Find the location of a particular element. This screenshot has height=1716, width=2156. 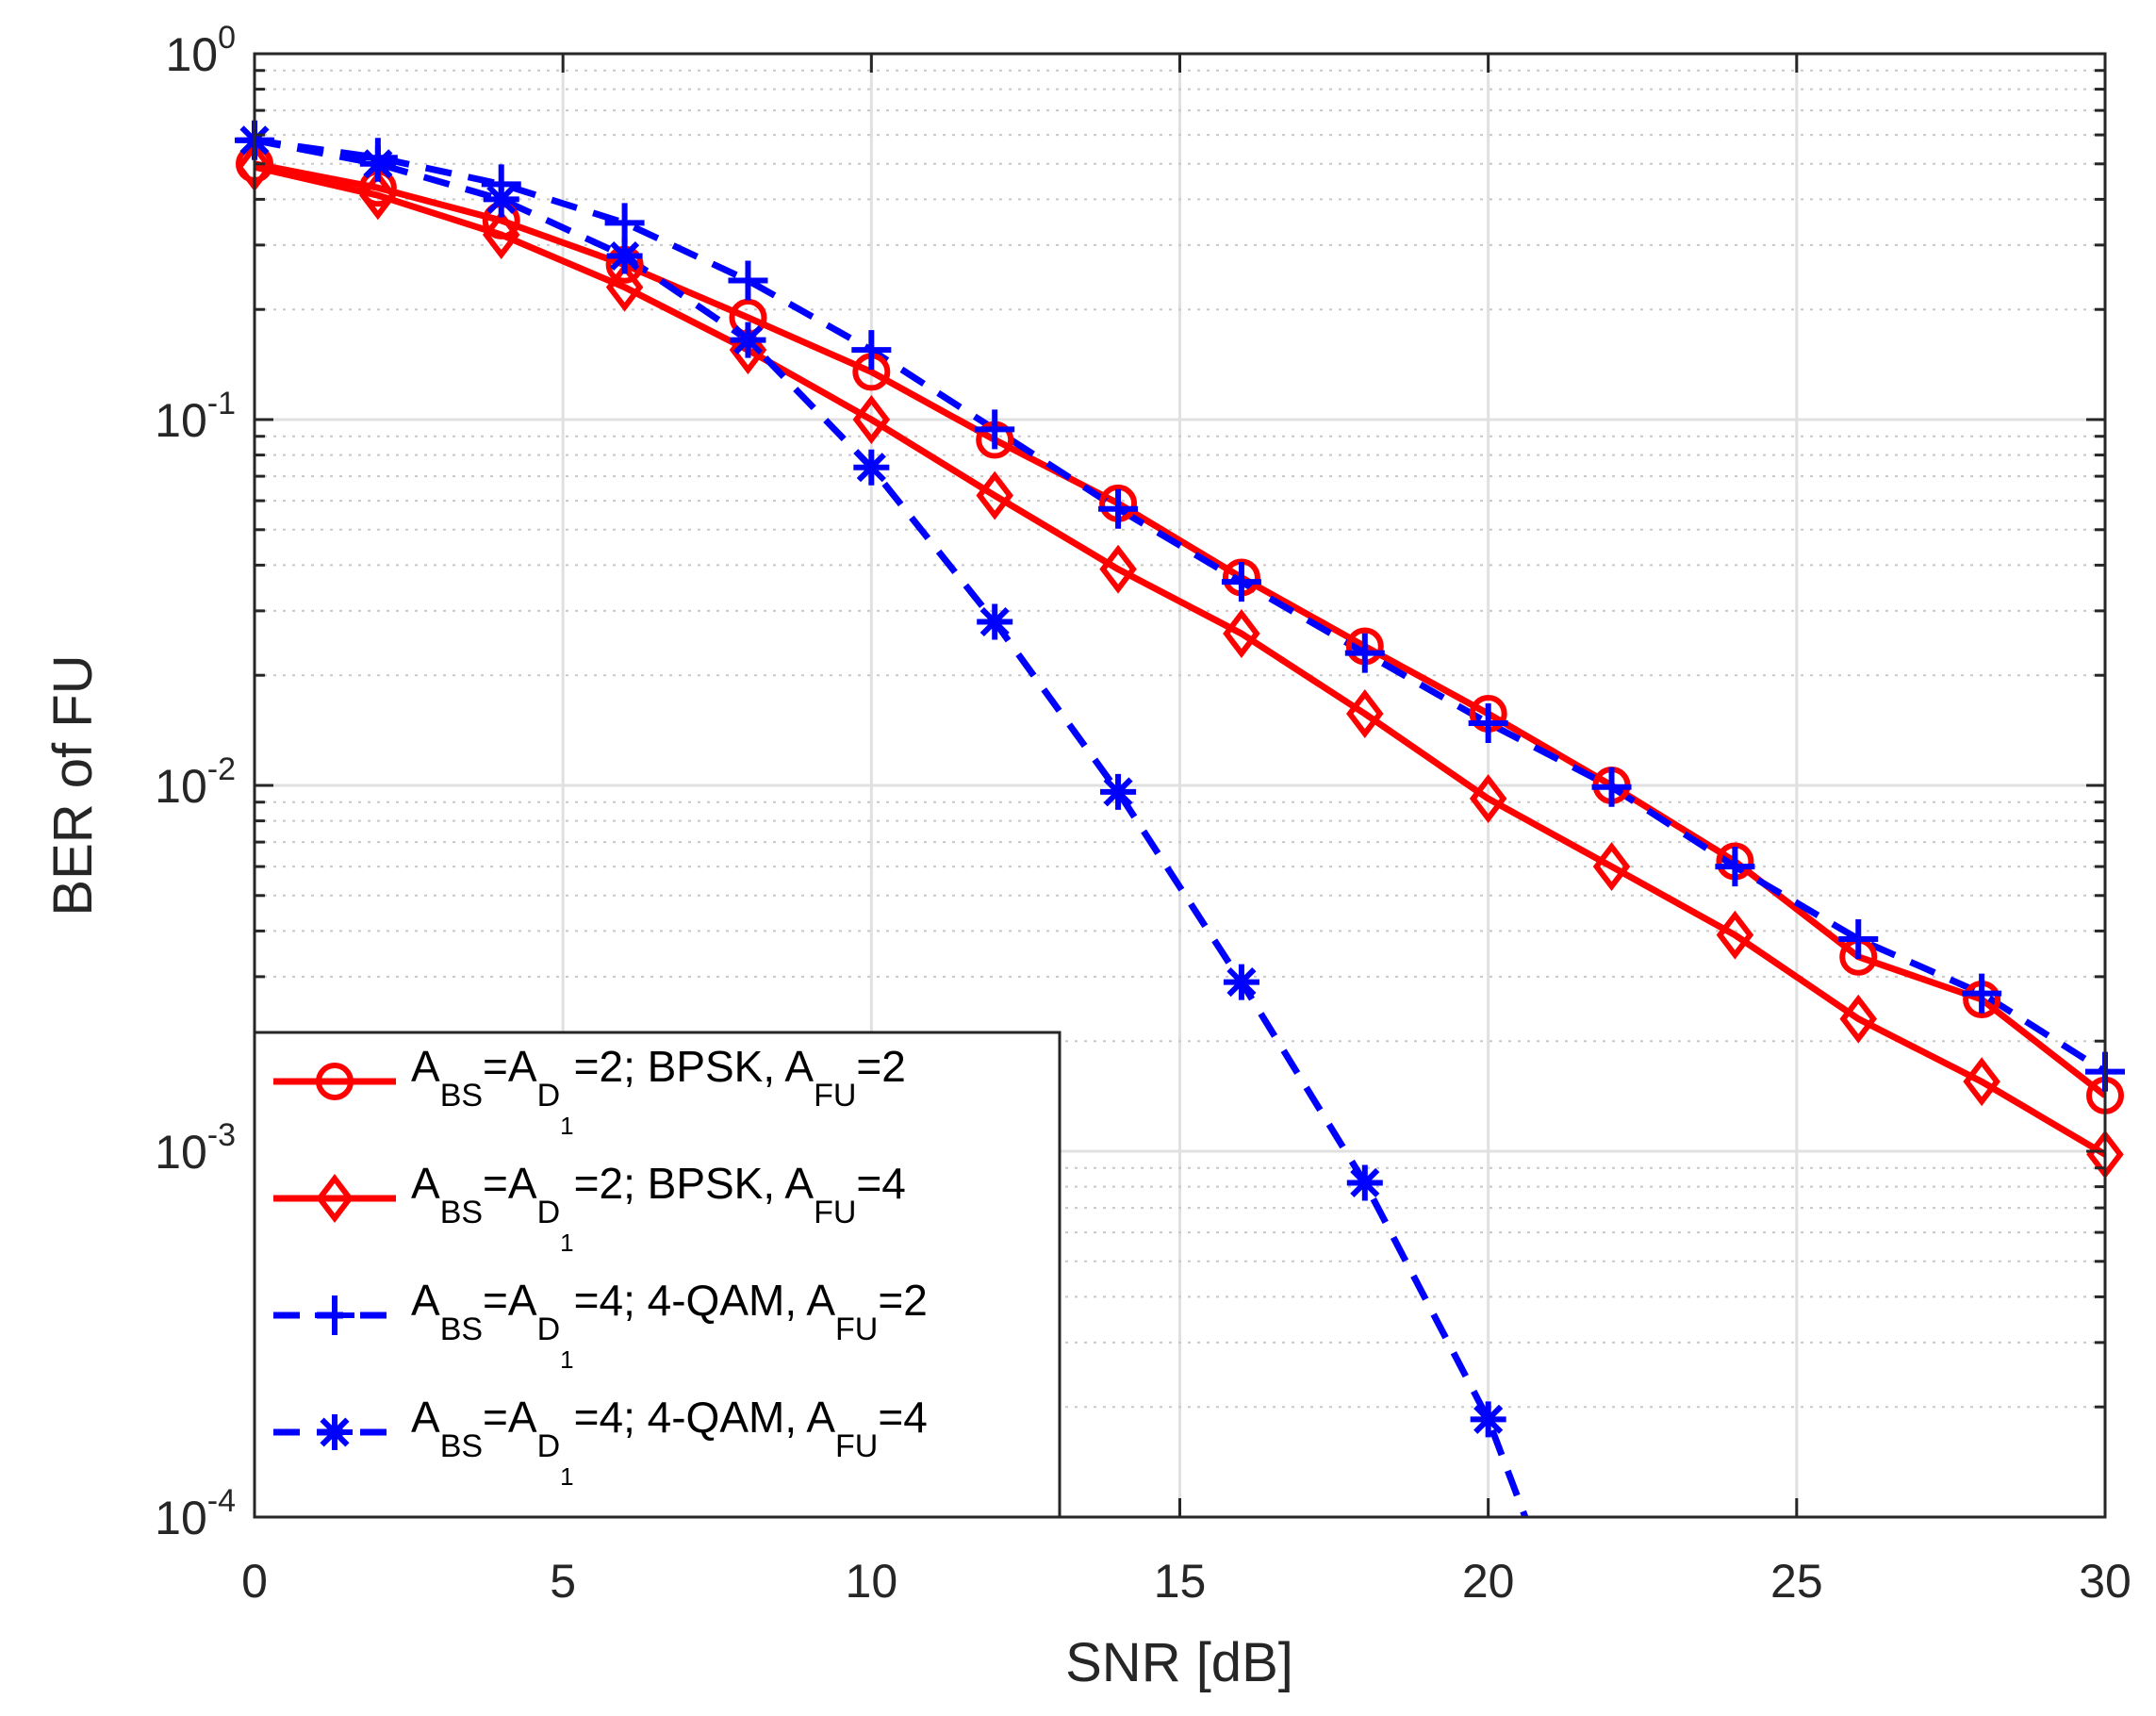

x-tick-label: 0 is located at coordinates (254, 1581).